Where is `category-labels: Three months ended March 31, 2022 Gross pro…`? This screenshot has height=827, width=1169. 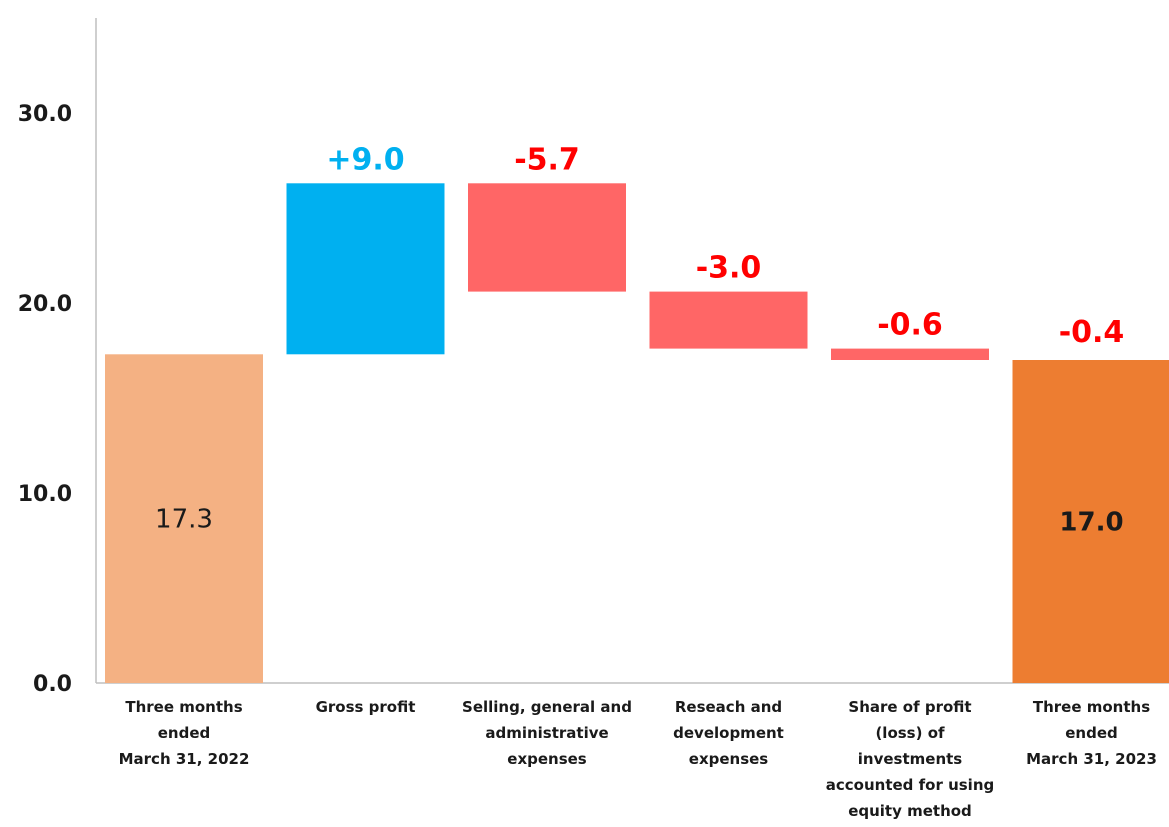 category-labels: Three months ended March 31, 2022 Gross pro… is located at coordinates (638, 759).